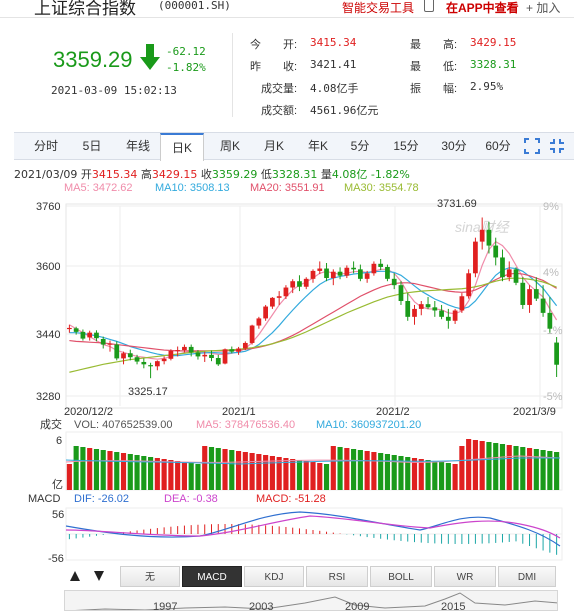 This screenshot has height=611, width=574. What do you see at coordinates (92, 146) in the screenshot?
I see `tab-5day: 5日` at bounding box center [92, 146].